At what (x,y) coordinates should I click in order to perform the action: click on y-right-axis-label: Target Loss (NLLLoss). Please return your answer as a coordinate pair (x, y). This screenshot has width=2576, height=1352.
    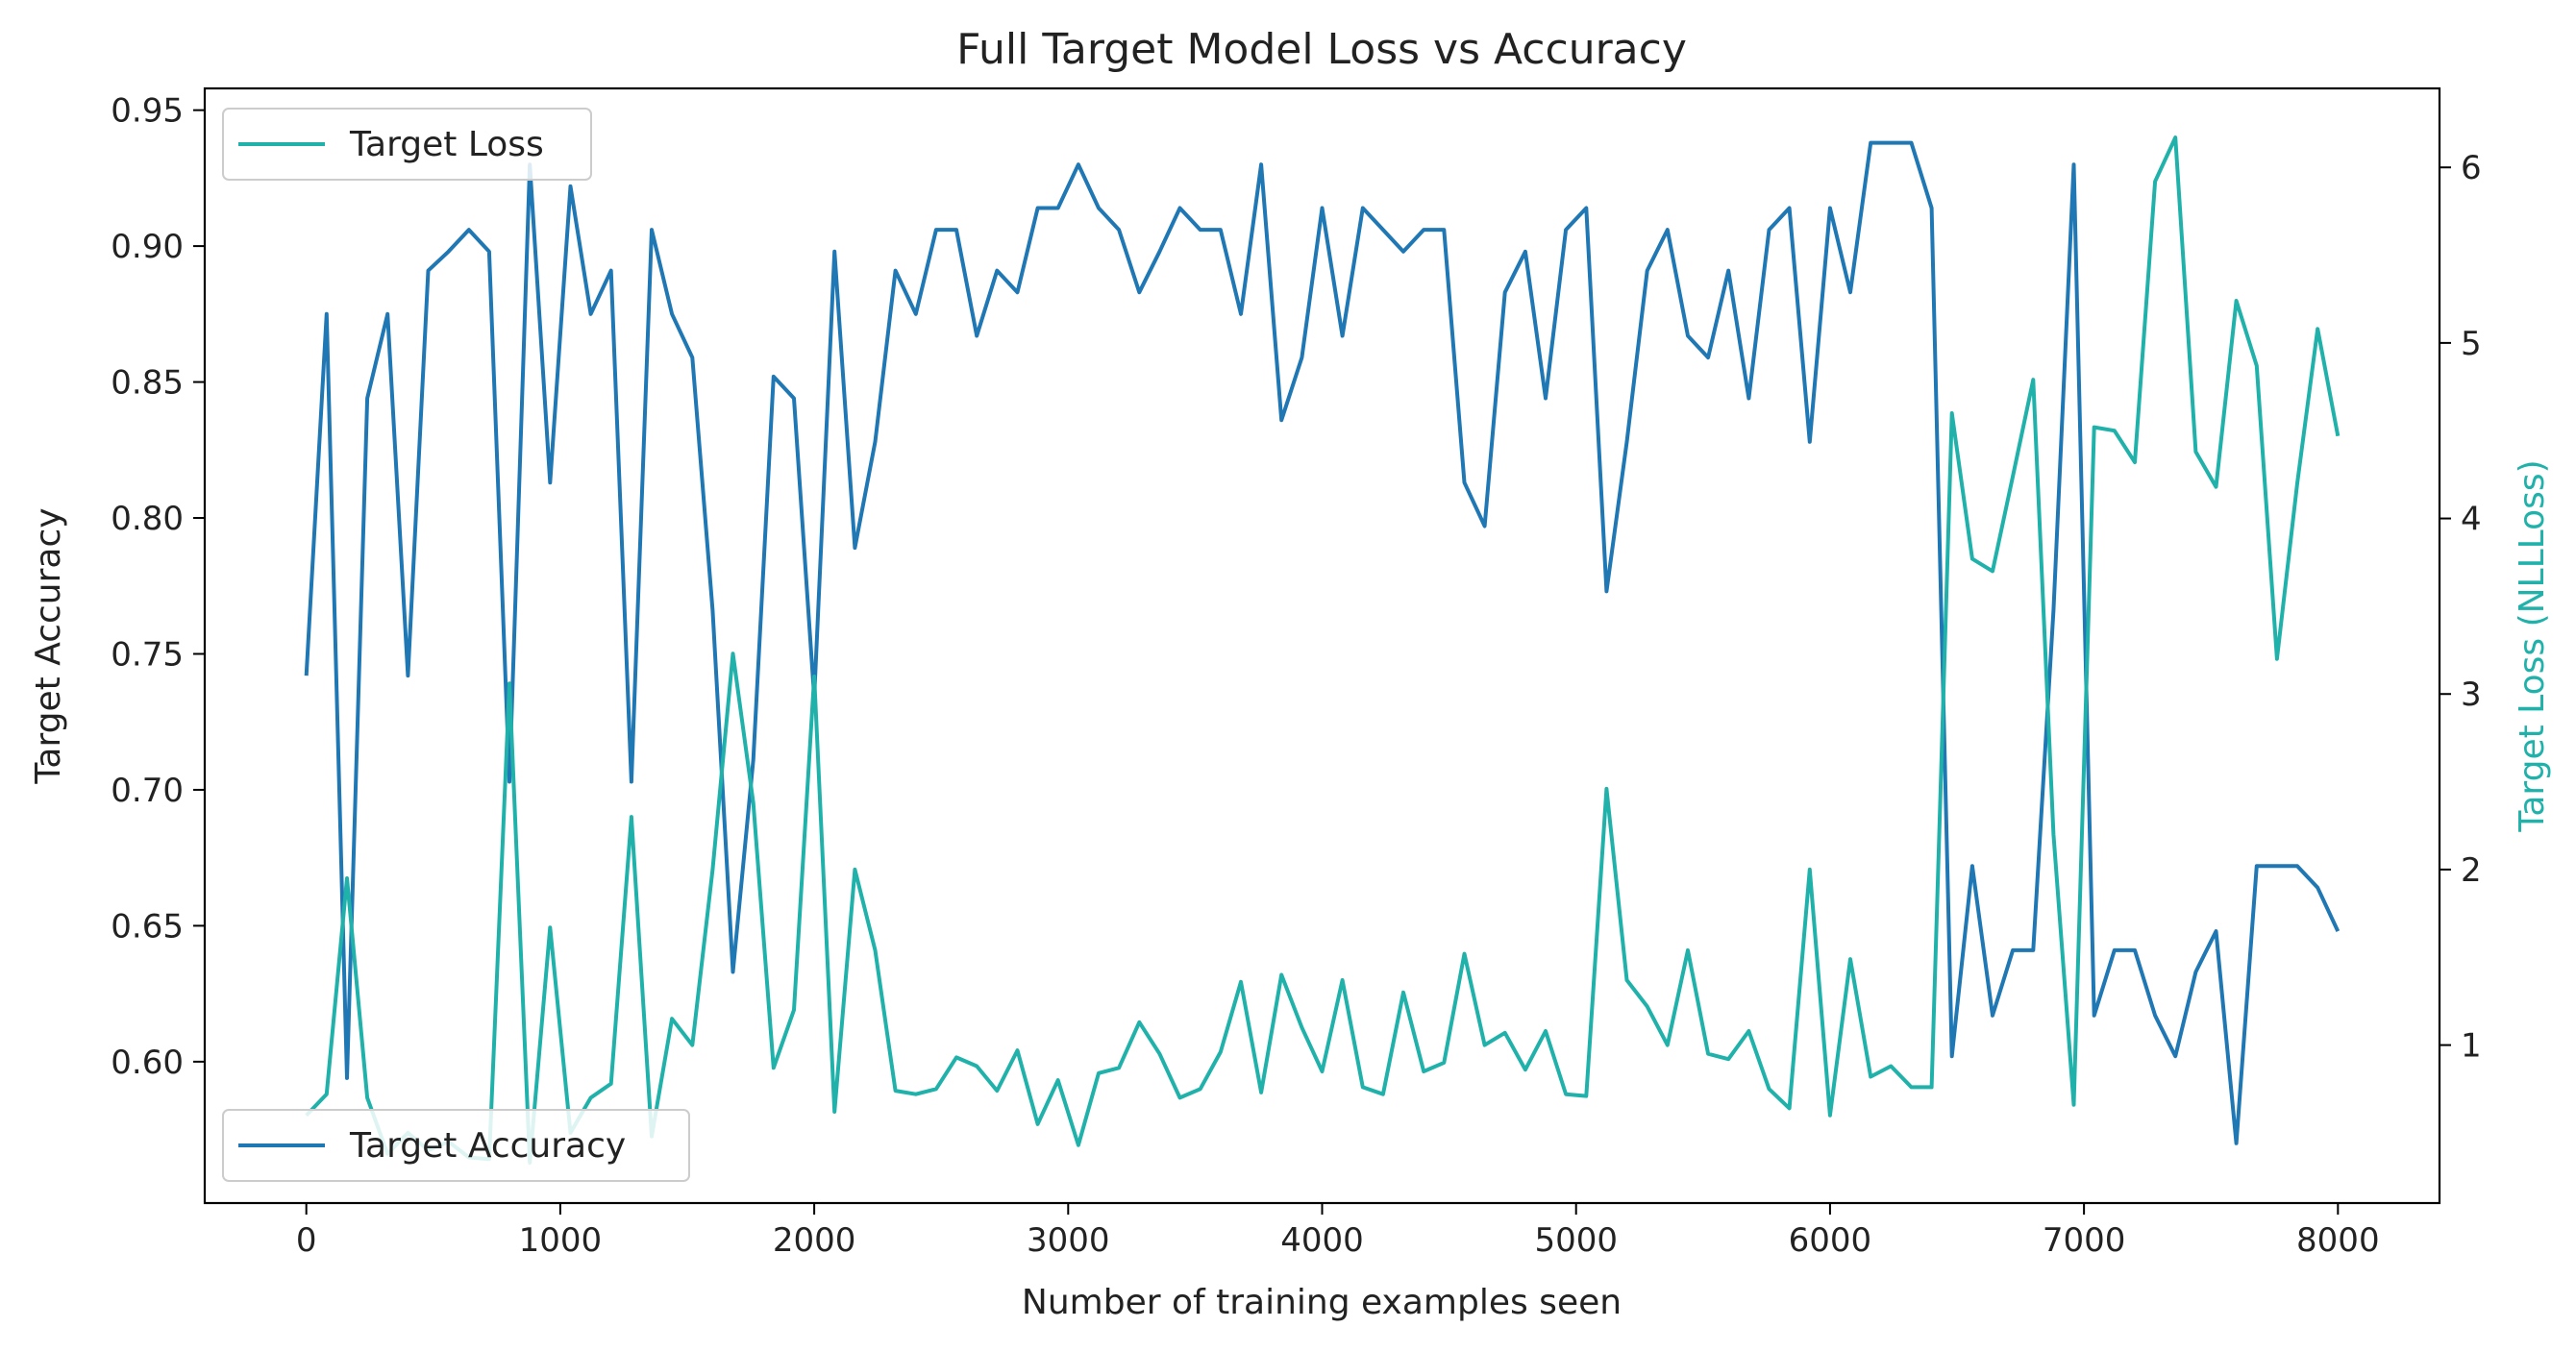
    Looking at the image, I should click on (2533, 645).